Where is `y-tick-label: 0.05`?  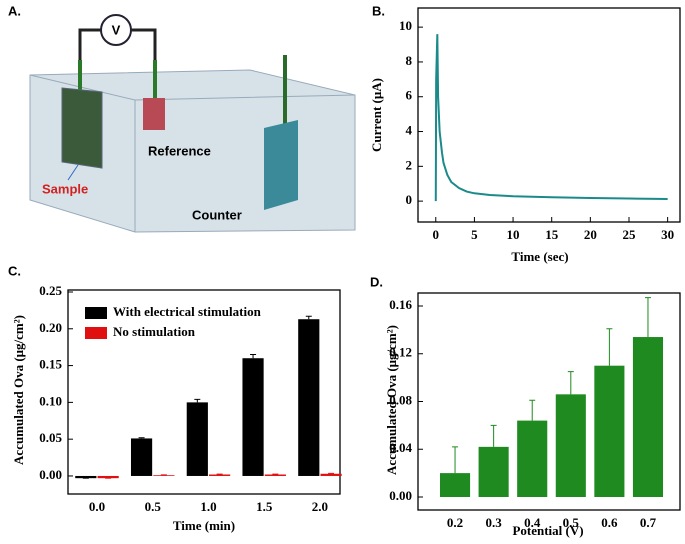
y-tick-label: 0.05 is located at coordinates (50, 437).